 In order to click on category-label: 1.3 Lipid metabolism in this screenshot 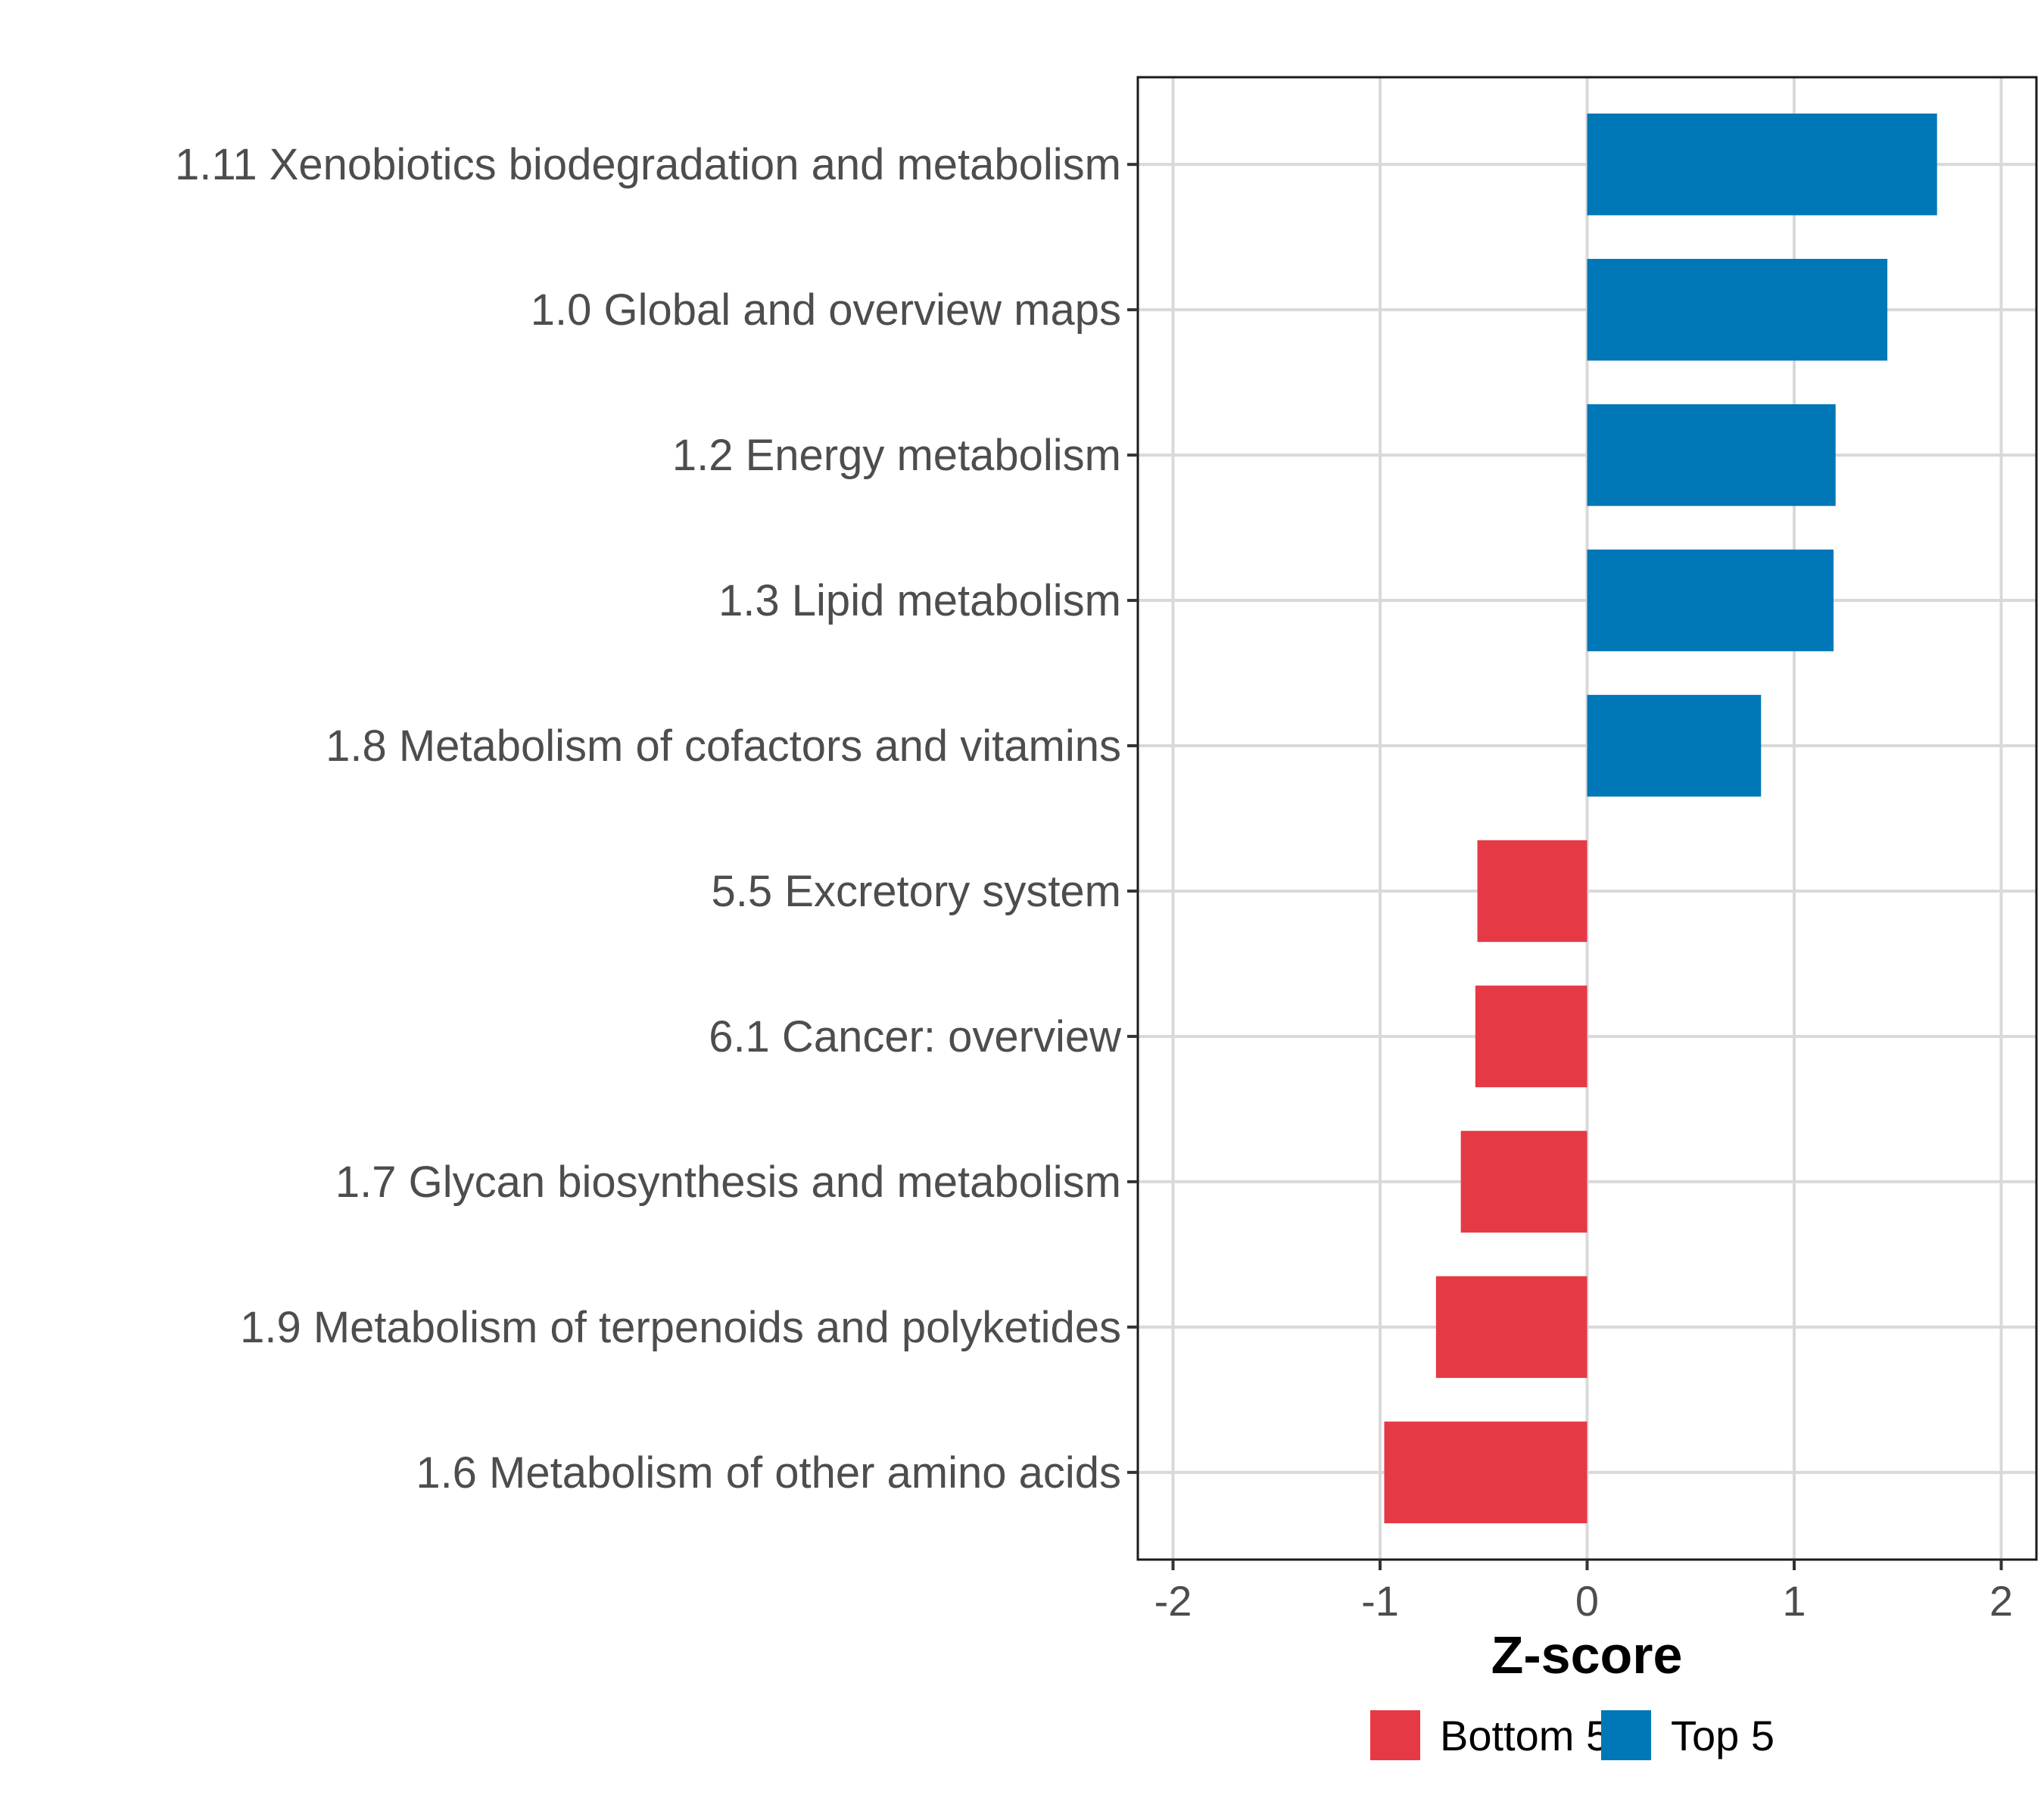, I will do `click(920, 600)`.